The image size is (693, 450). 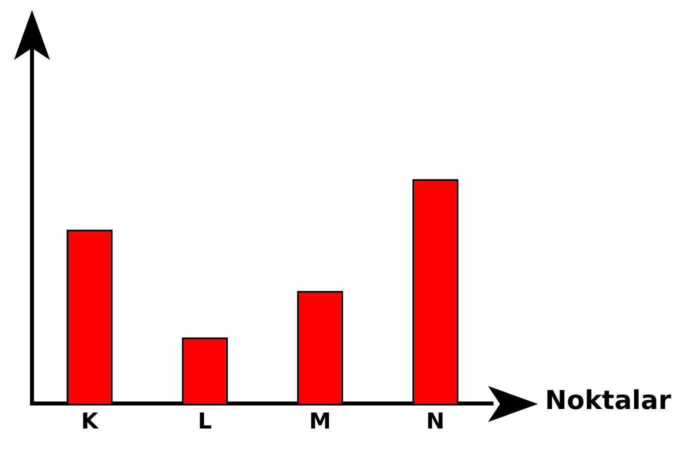 What do you see at coordinates (608, 401) in the screenshot?
I see `x-axis-title: Noktalar` at bounding box center [608, 401].